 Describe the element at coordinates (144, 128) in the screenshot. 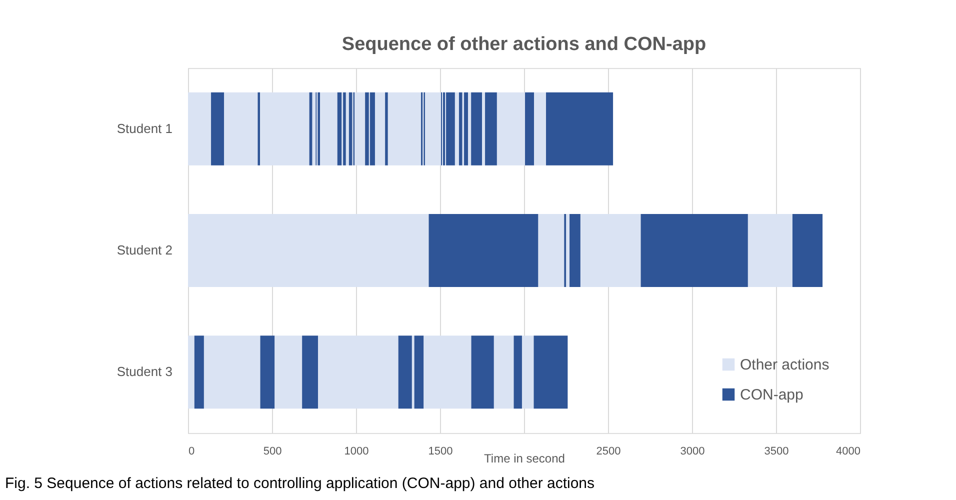

I see `y-tick-label: Student 1` at that location.